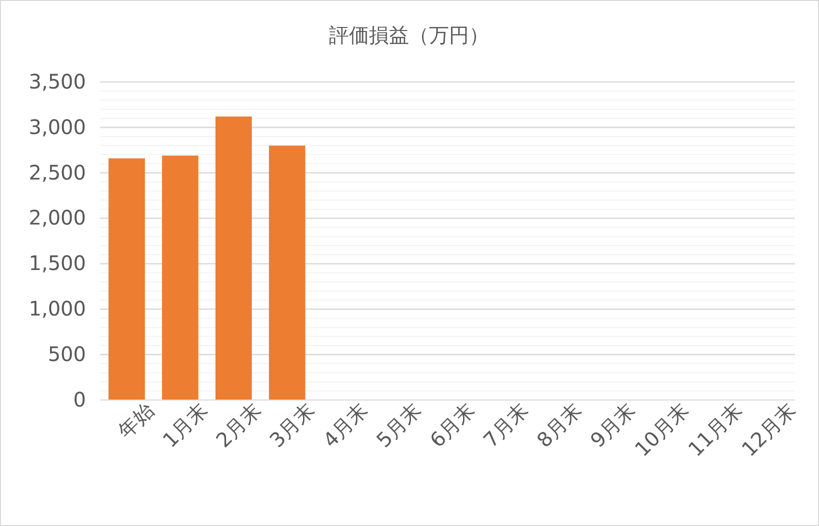  What do you see at coordinates (559, 425) in the screenshot?
I see `x-tick-label: 8月末` at bounding box center [559, 425].